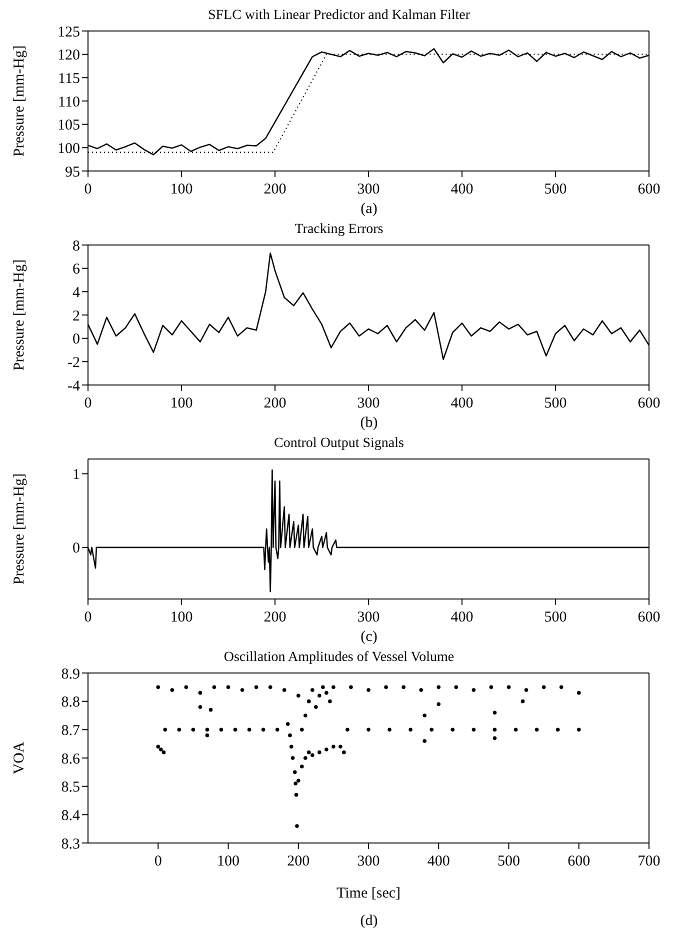 This screenshot has width=678, height=940. Describe the element at coordinates (69, 78) in the screenshot. I see `y-tick-label: 115` at that location.